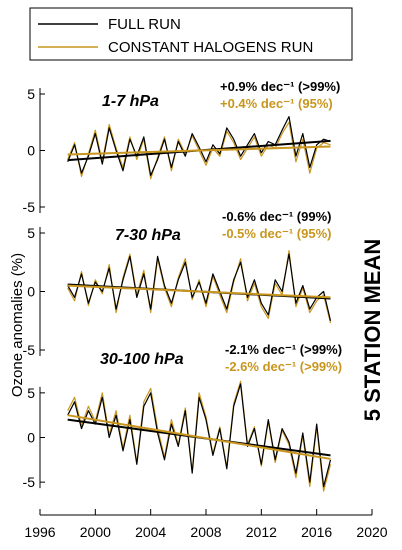 This screenshot has width=402, height=550. I want to click on panel-3-marks, so click(199, 436).